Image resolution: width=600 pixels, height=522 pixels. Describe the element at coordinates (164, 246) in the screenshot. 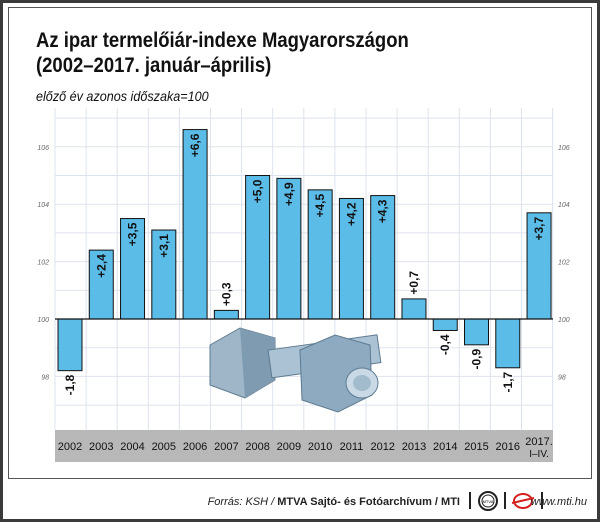

I see `data-label: +3,1` at that location.